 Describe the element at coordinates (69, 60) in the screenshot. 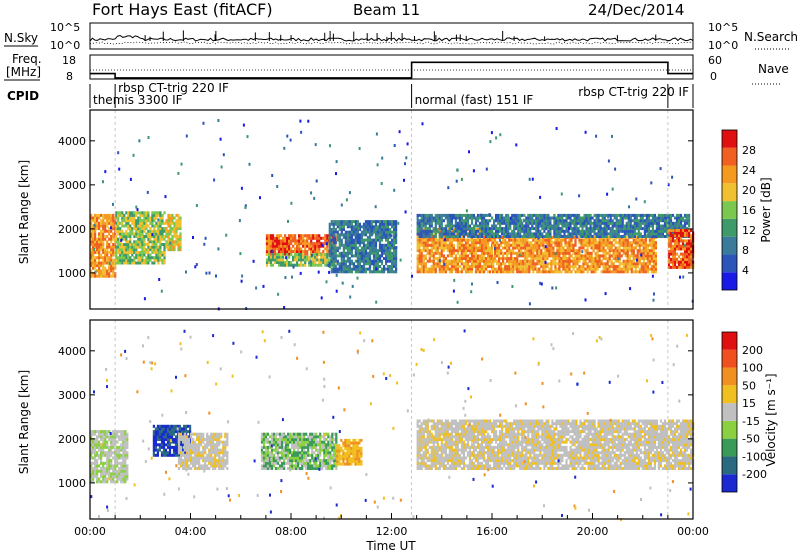

I see `freq-tick-top: 18` at that location.